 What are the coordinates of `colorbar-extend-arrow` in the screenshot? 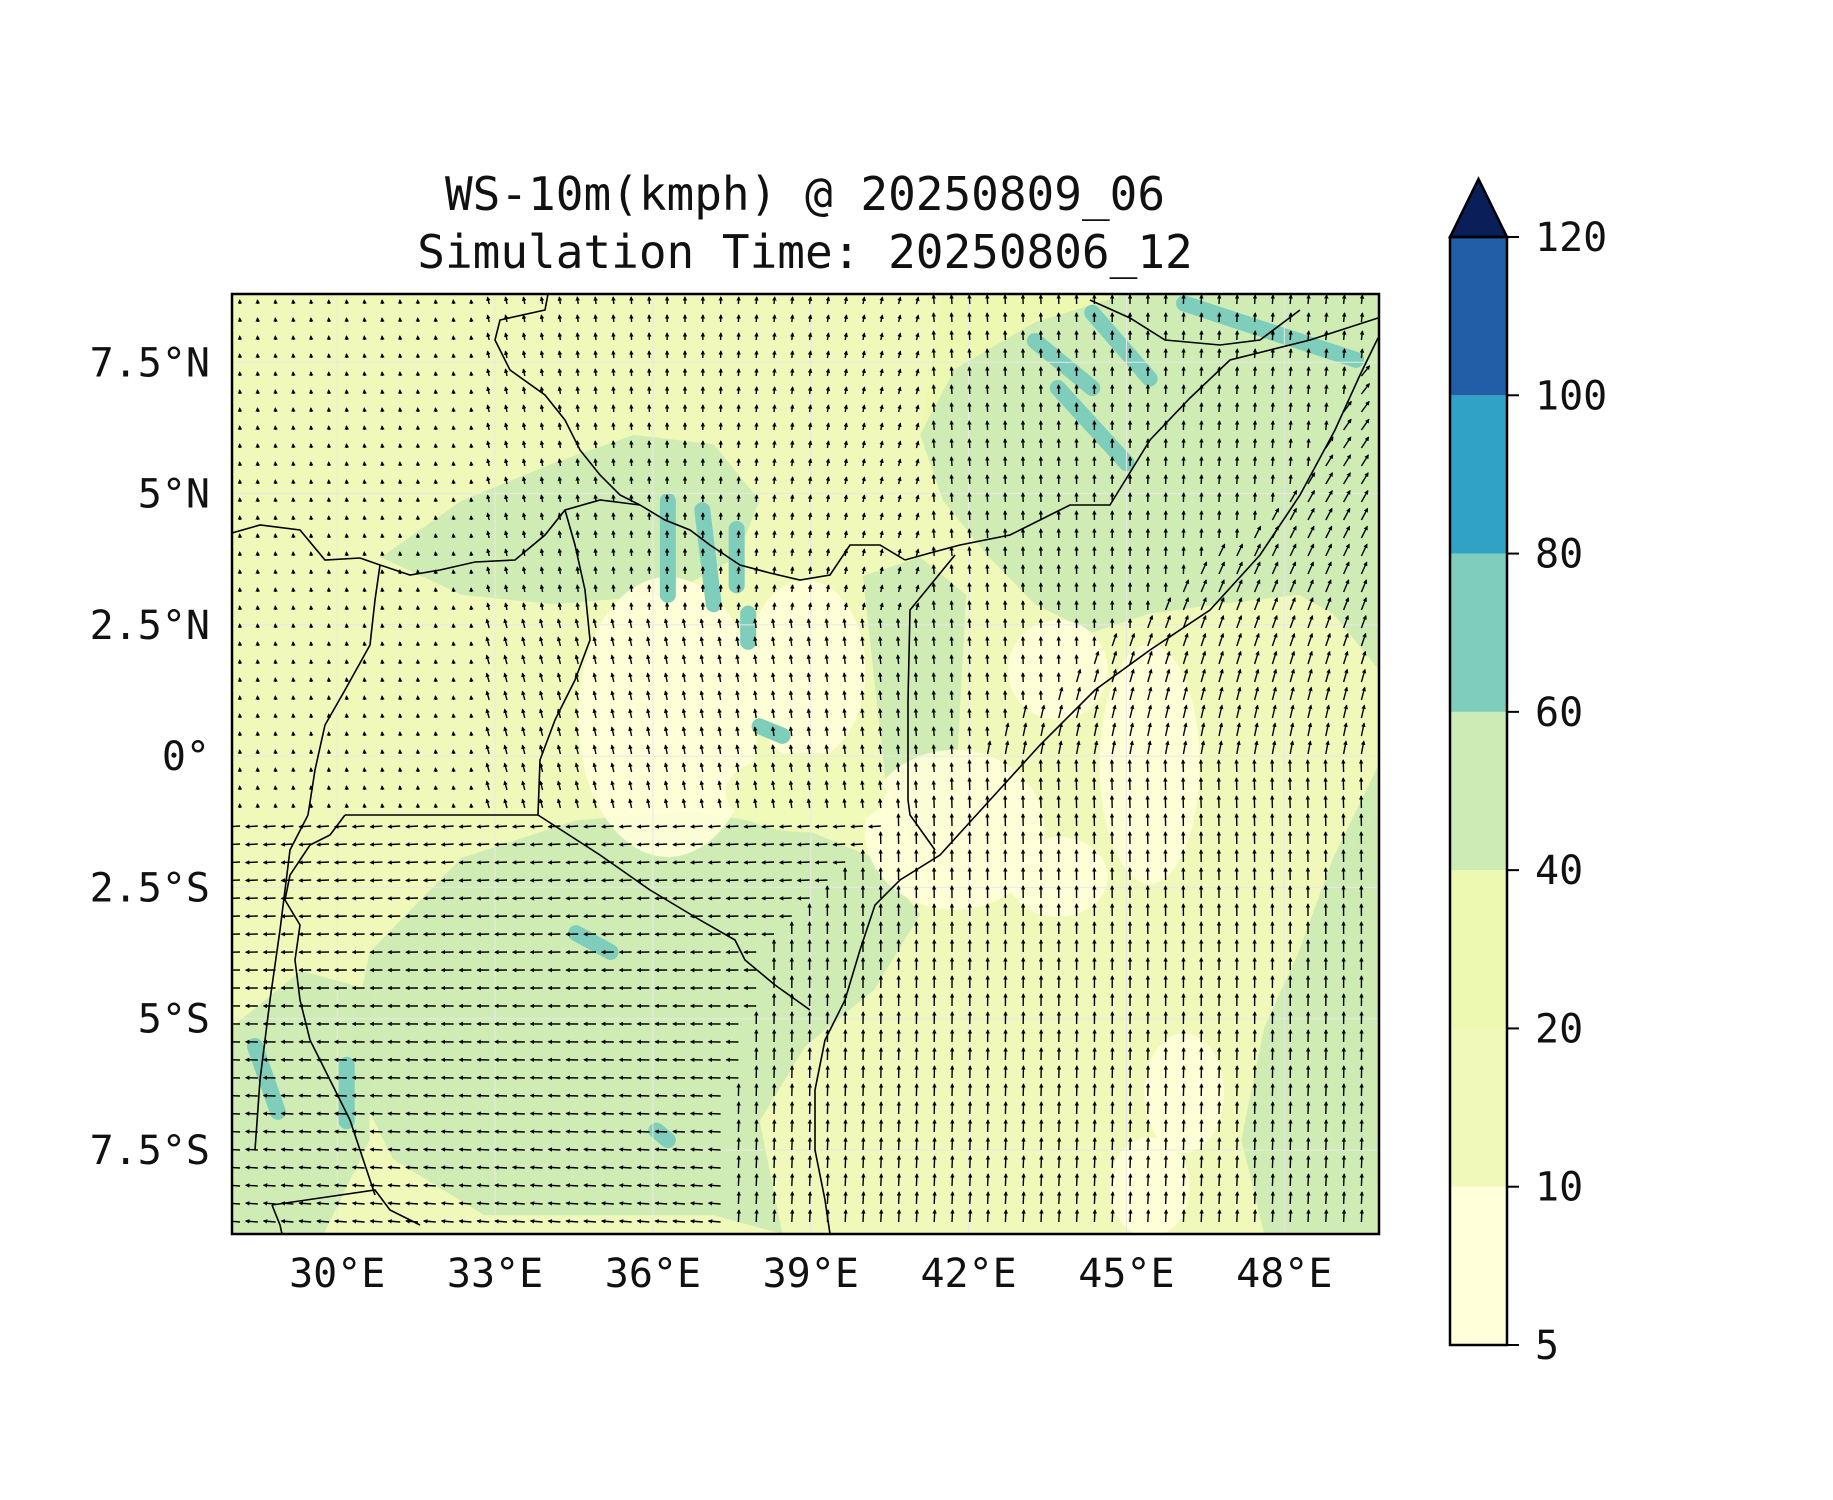 It's located at (1478, 207).